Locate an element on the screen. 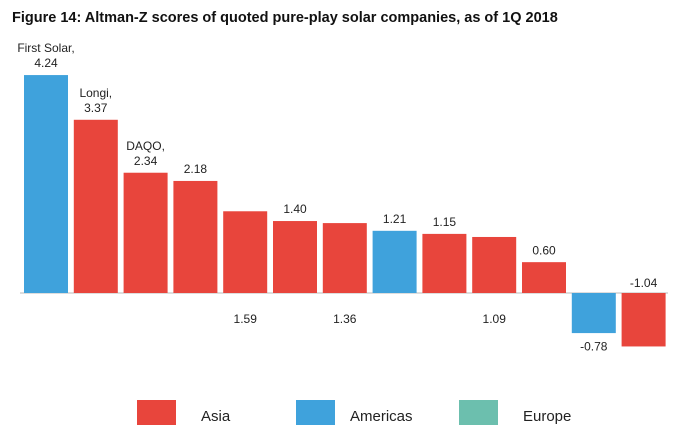 This screenshot has height=435, width=688. value-label: 2.34 is located at coordinates (146, 161).